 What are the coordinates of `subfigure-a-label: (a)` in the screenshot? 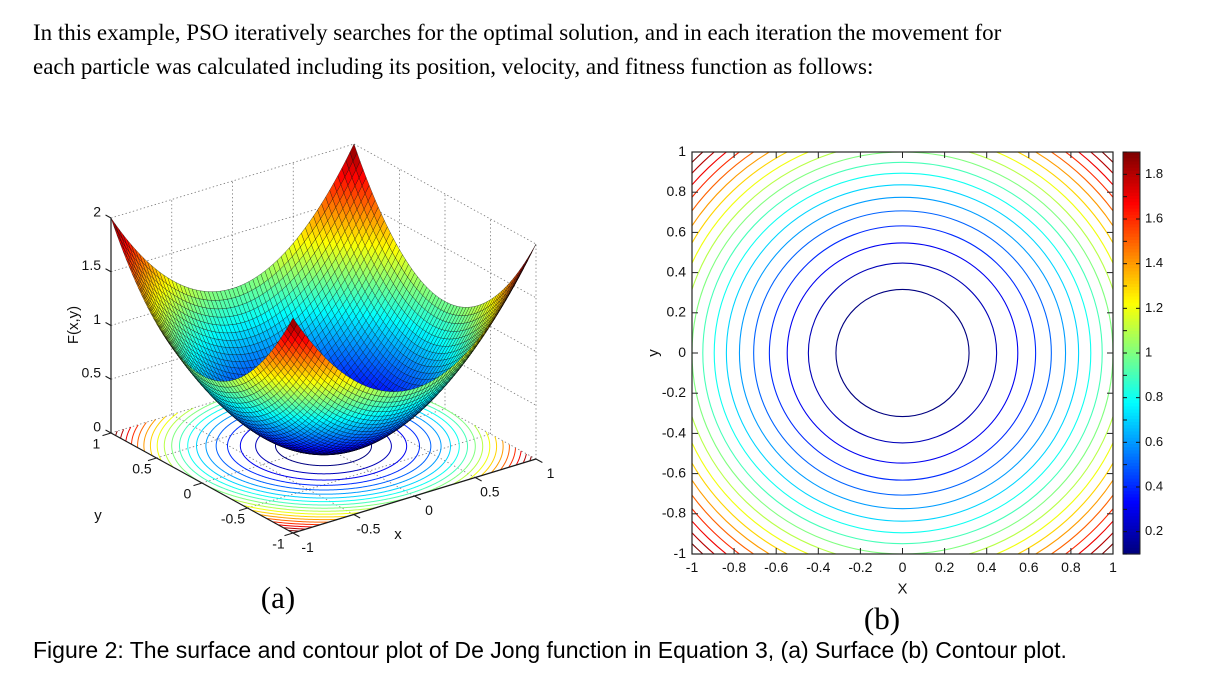 It's located at (278, 597).